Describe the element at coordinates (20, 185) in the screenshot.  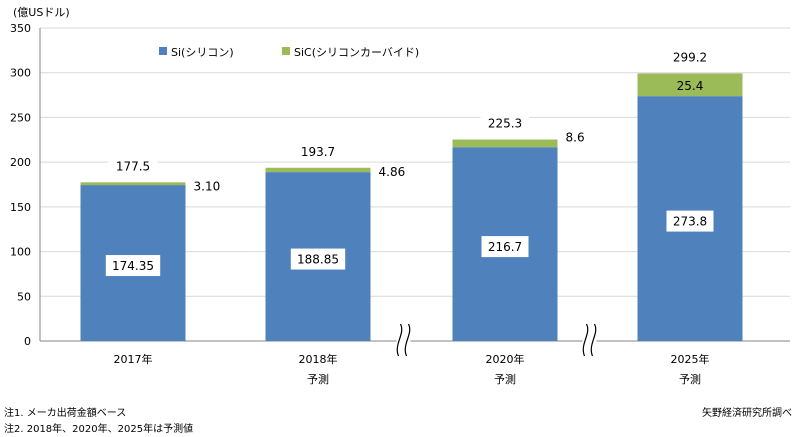
I see `y-axis-ticks: 0 50 100 150 200 250 300 350` at that location.